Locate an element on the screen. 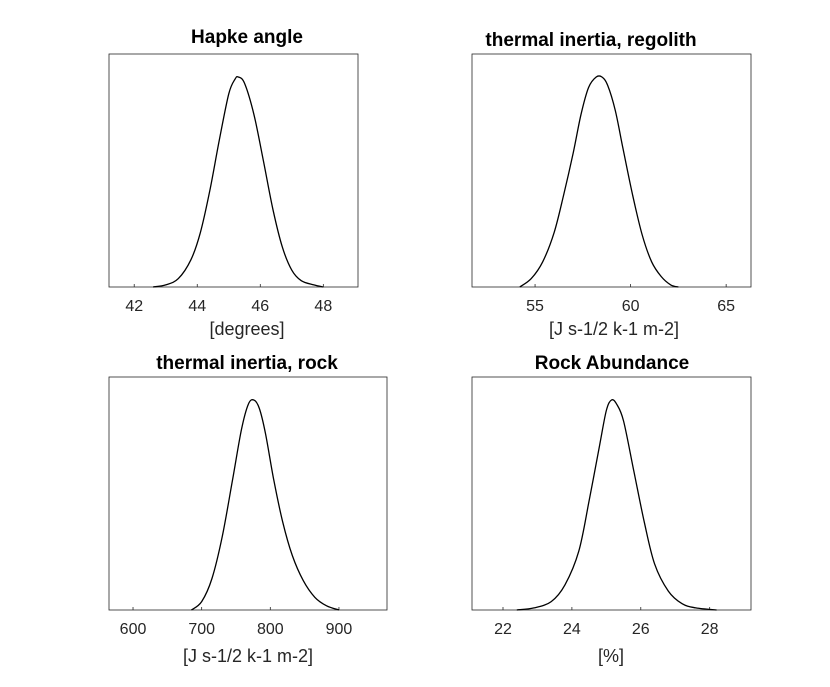  x-ticks: 22 24 26 28 is located at coordinates (606, 622).